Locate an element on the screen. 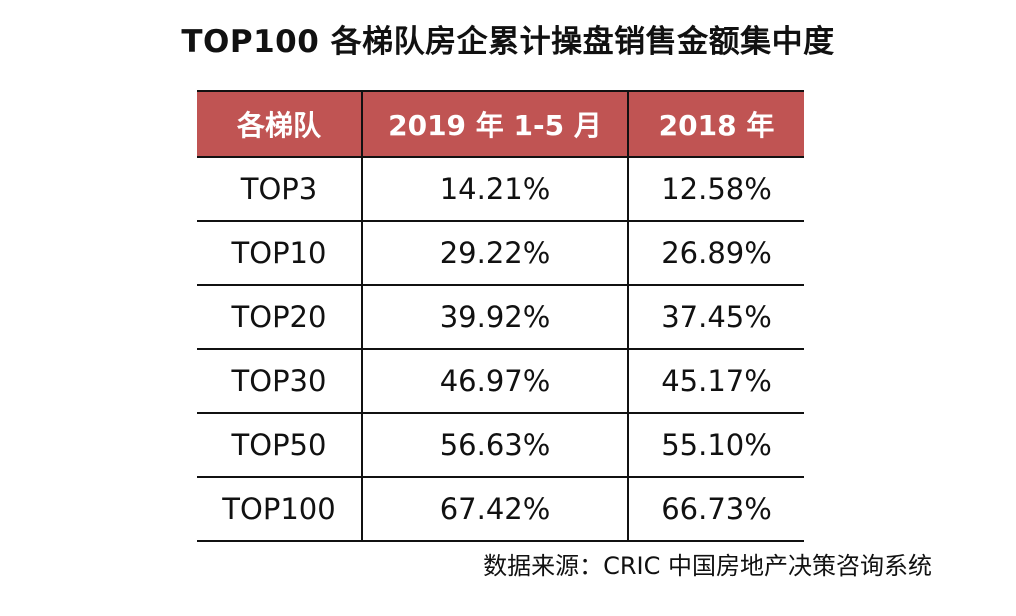 This screenshot has width=1016, height=616. table-row: TOP100 67.42% 66.73% is located at coordinates (500, 509).